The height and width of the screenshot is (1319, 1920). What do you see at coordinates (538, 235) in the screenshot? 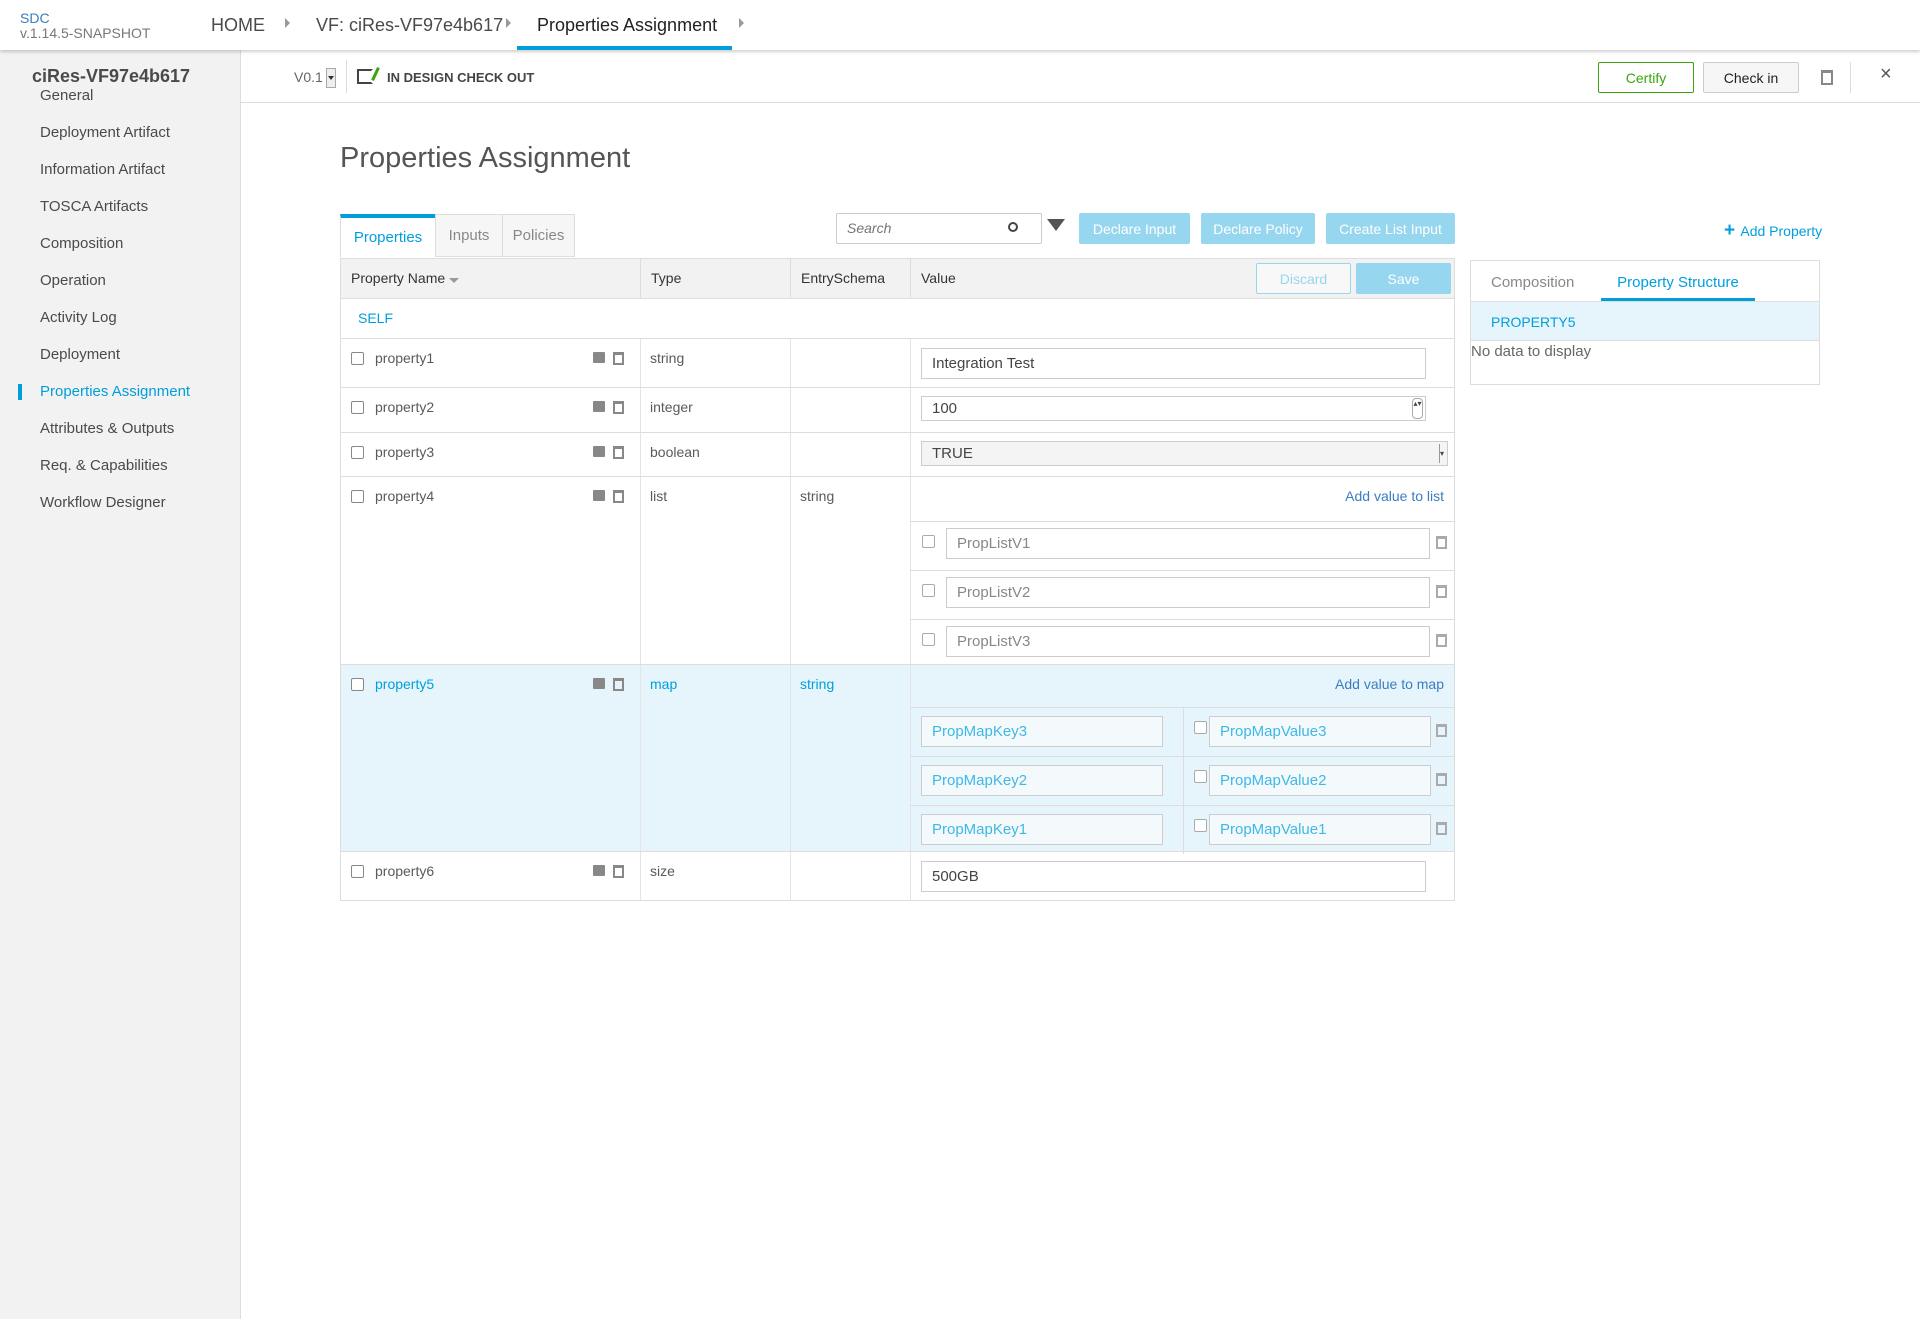
I see `tab-policies: Policies` at bounding box center [538, 235].